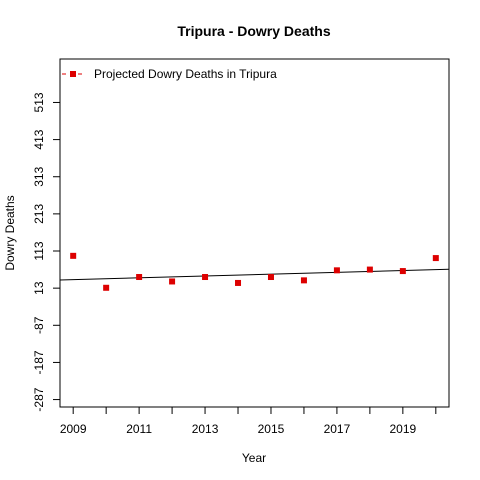 The width and height of the screenshot is (480, 480). I want to click on y-tick-label: 413, so click(39, 139).